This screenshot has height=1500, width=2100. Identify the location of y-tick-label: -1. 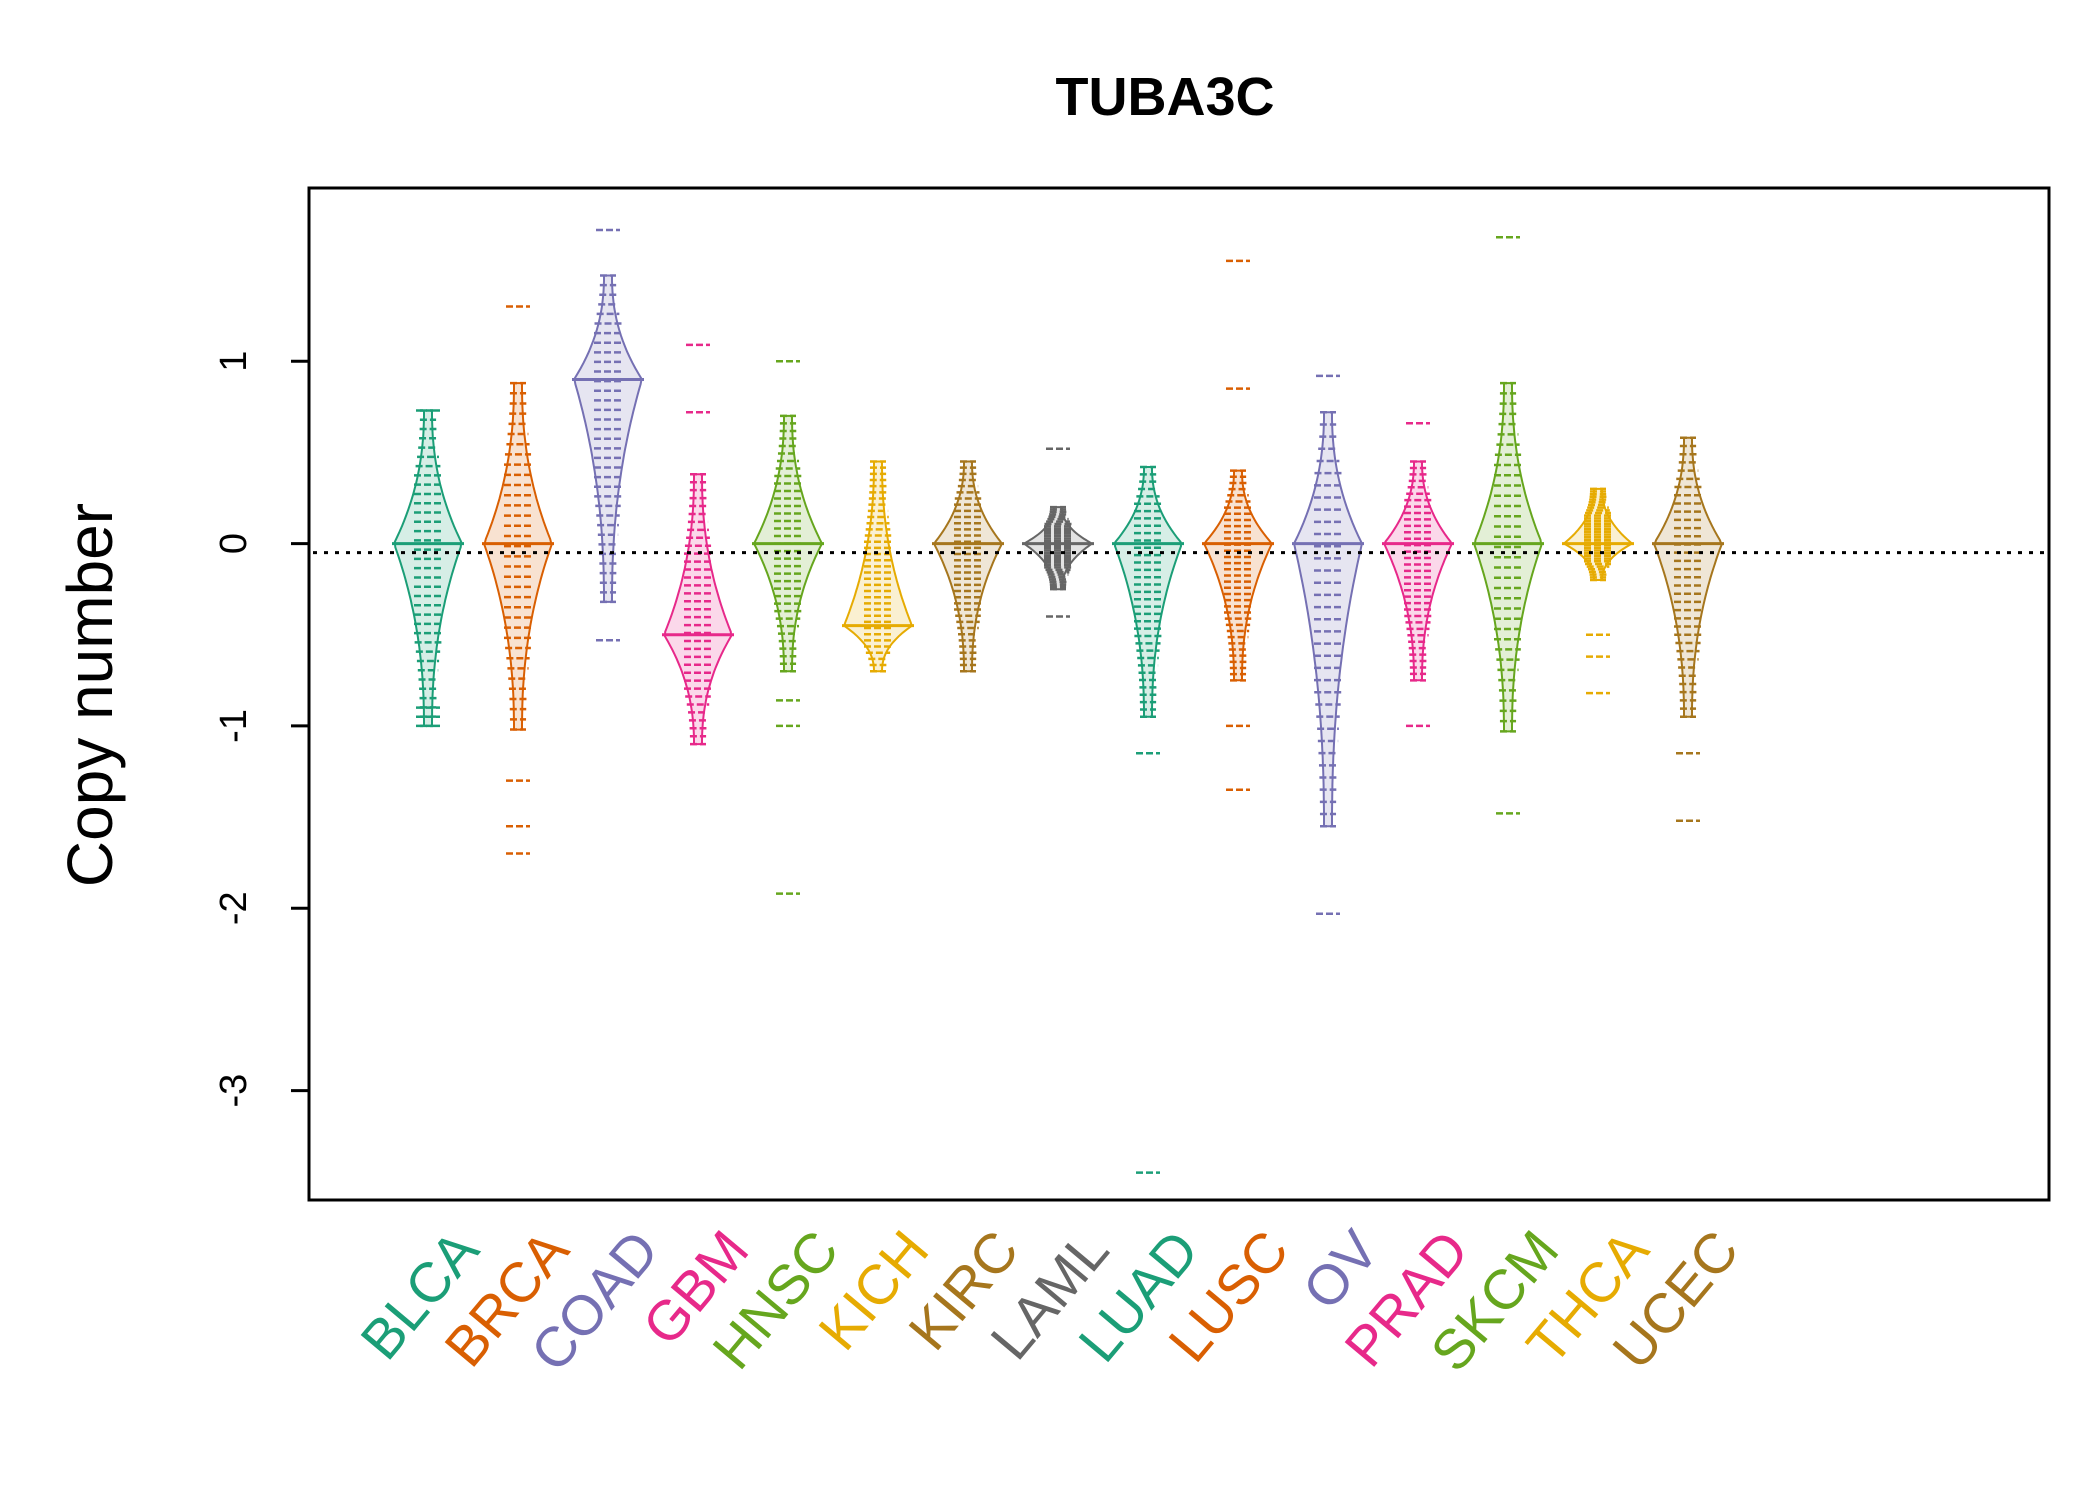
(234, 726).